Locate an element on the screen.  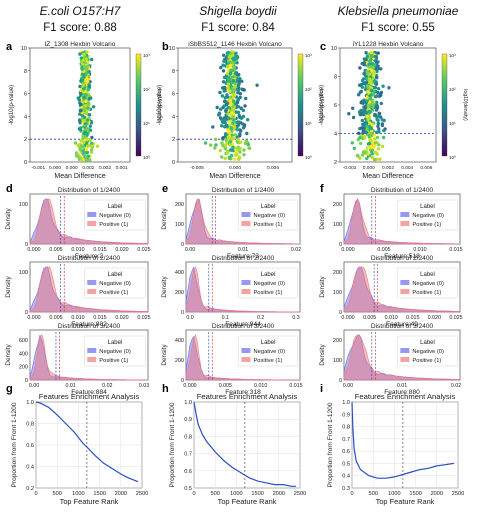
y-tick-label: 400 is located at coordinates (179, 341).